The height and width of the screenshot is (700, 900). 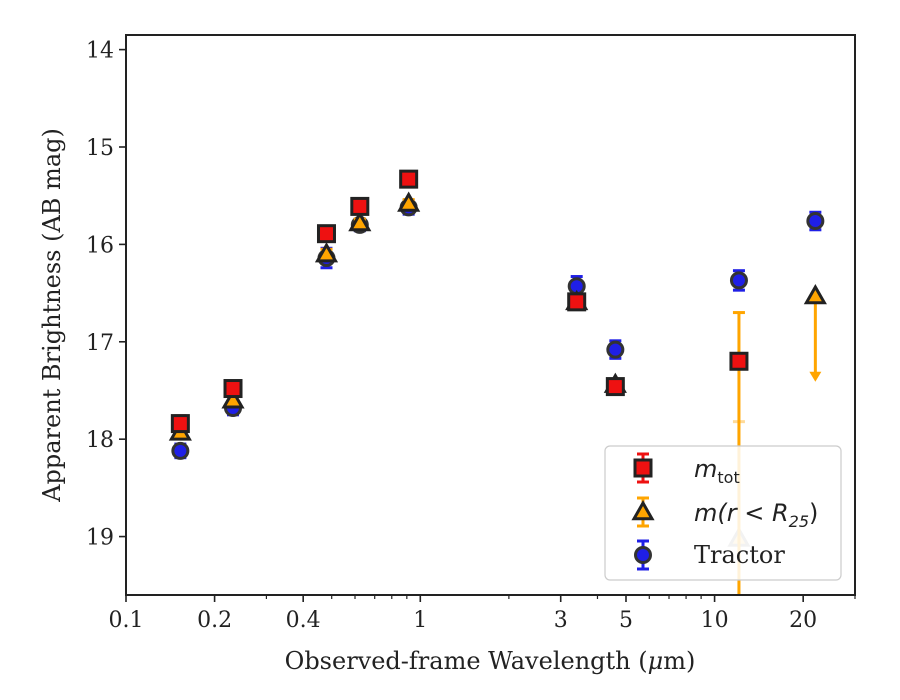 What do you see at coordinates (643, 555) in the screenshot?
I see `legend-marker-tractor` at bounding box center [643, 555].